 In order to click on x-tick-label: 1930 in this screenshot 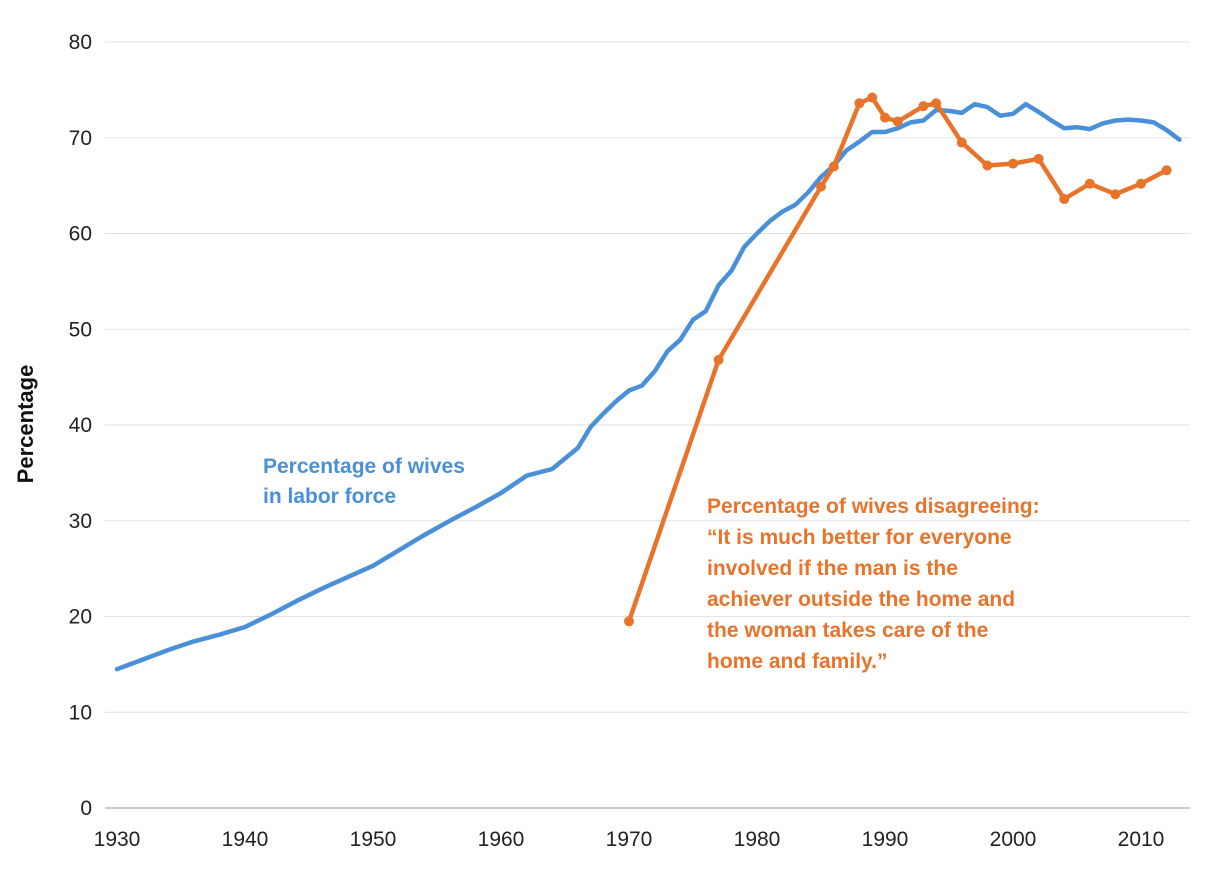, I will do `click(117, 839)`.